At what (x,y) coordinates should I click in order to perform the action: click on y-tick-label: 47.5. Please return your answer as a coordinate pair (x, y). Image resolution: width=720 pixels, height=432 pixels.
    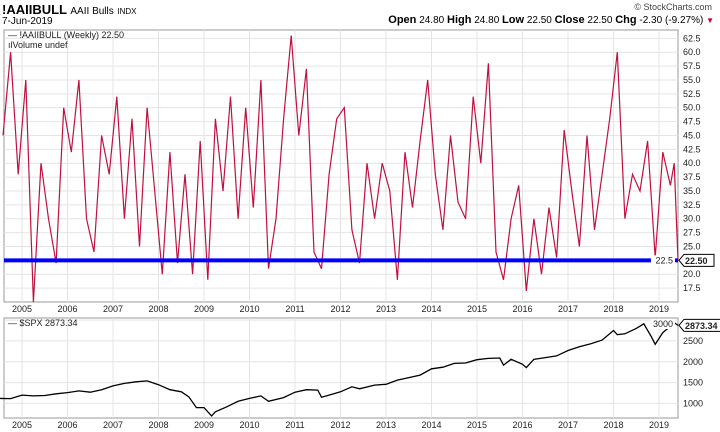
    Looking at the image, I should click on (692, 122).